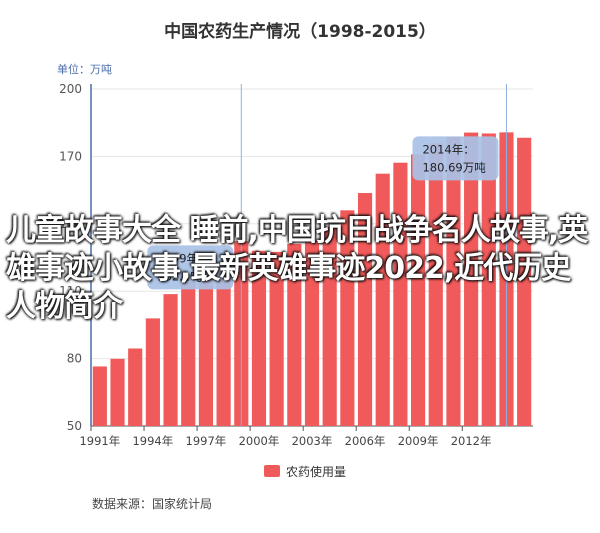 The height and width of the screenshot is (533, 600). Describe the element at coordinates (170, 360) in the screenshot. I see `bar-1995年` at that location.